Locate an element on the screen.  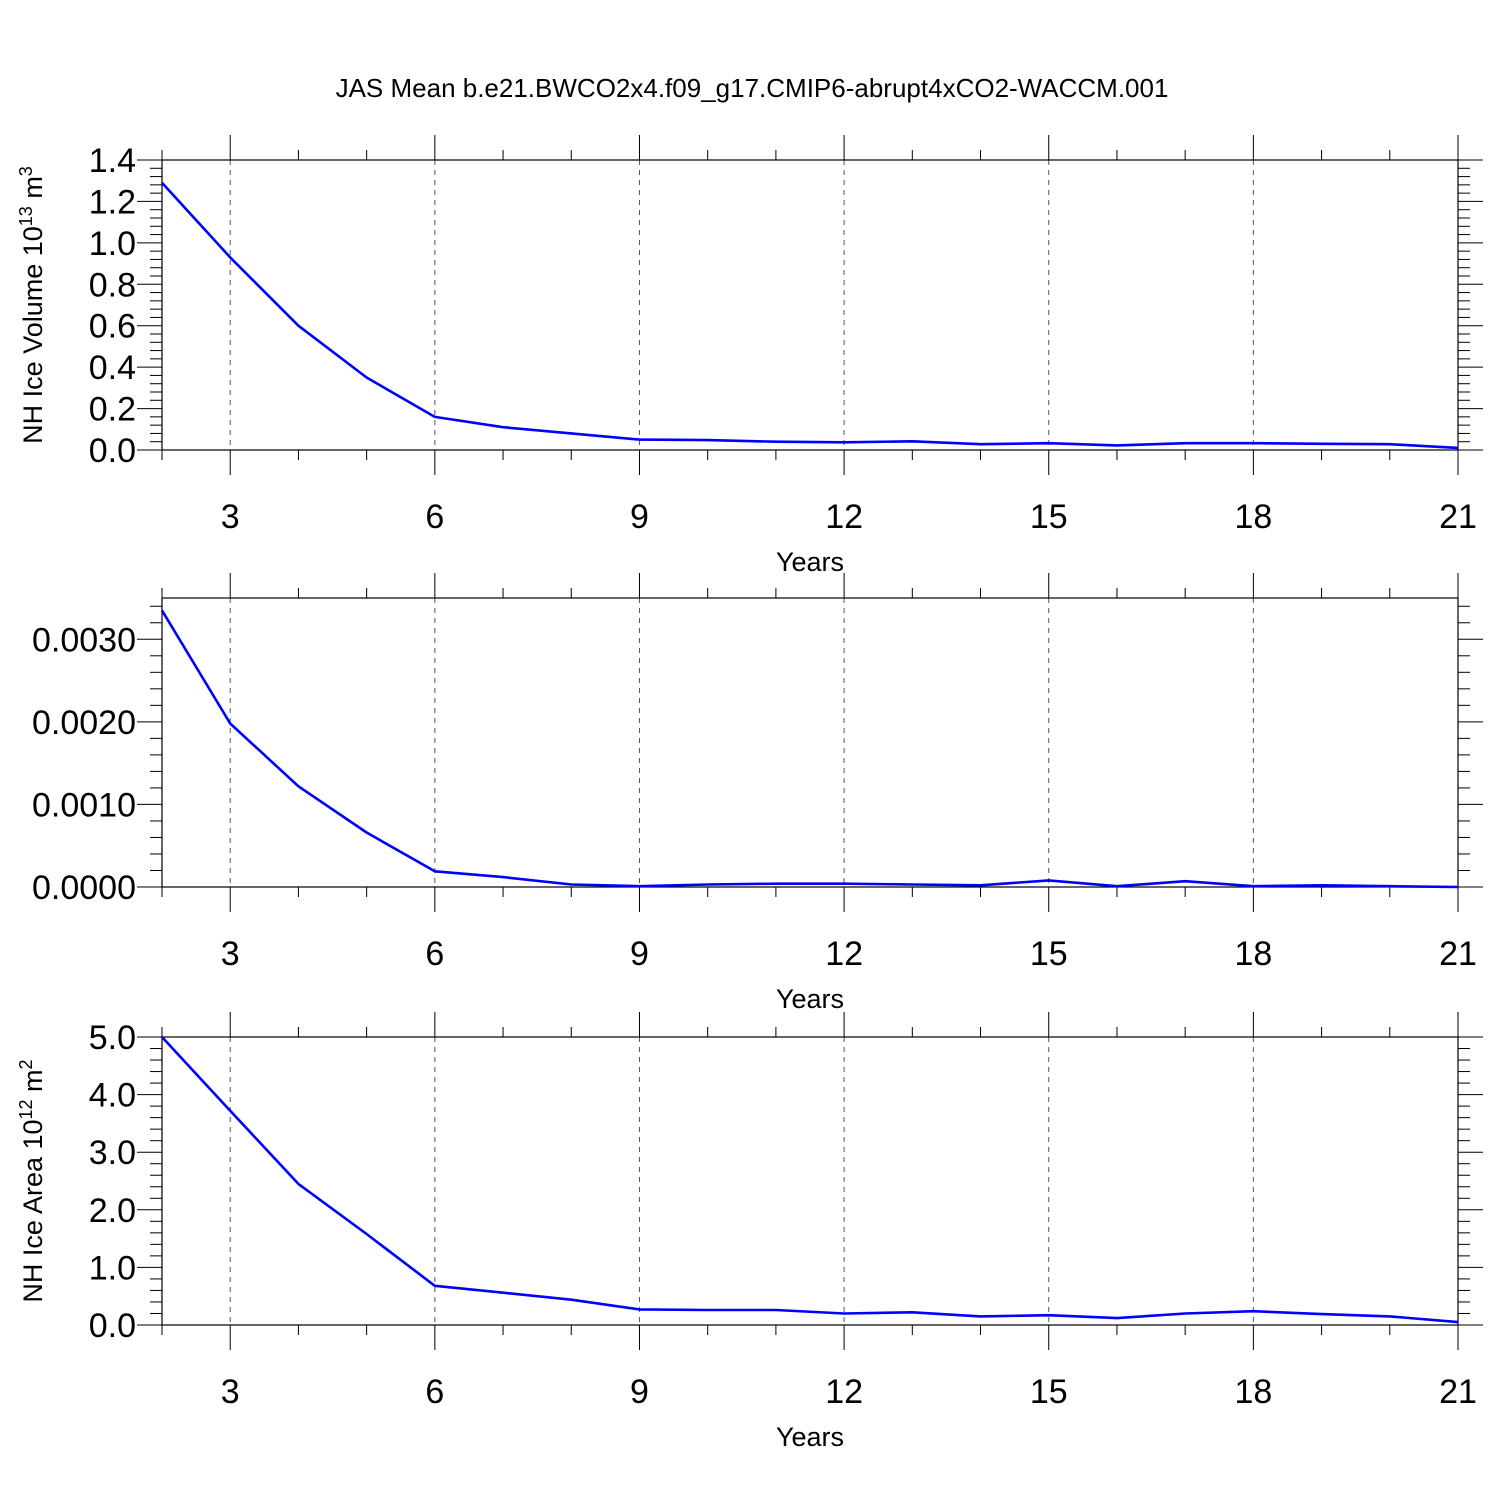
y-tick-label: 4.0 is located at coordinates (112, 1096).